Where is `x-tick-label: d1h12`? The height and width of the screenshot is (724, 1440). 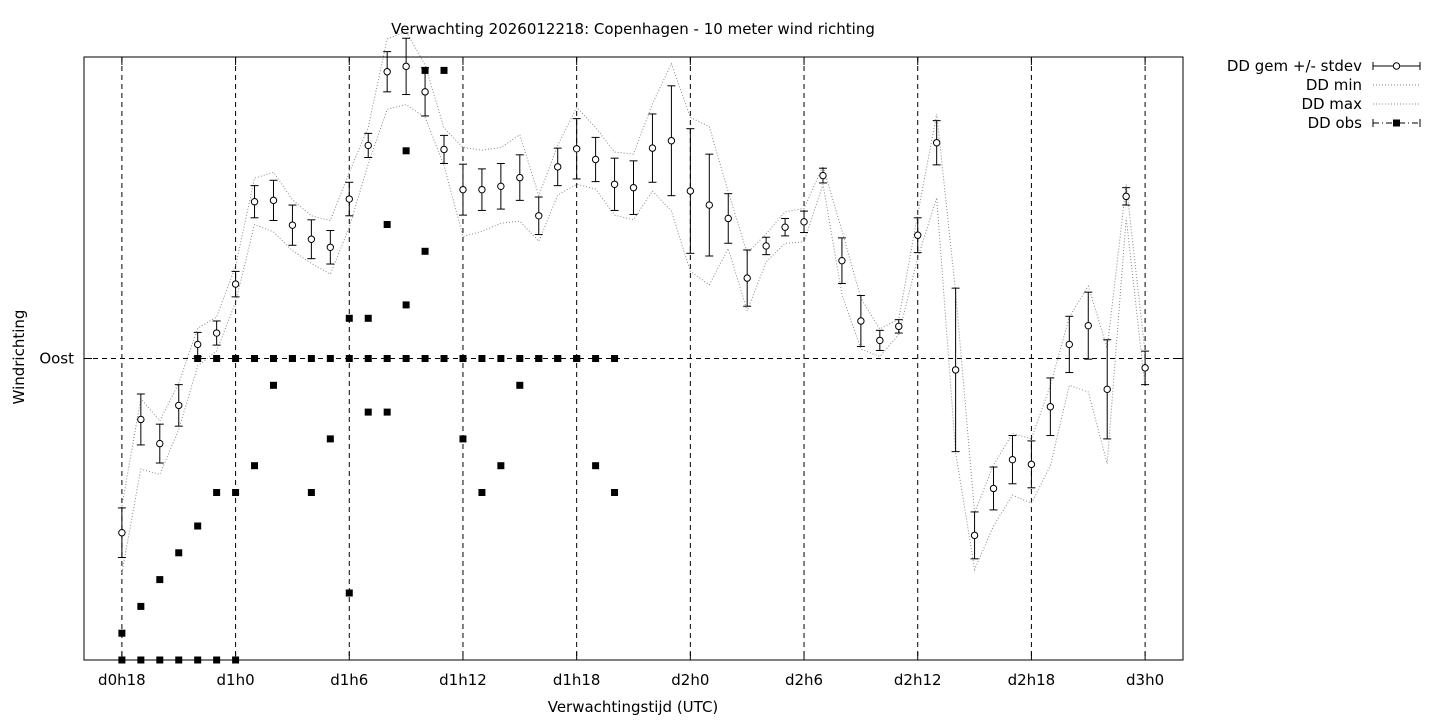 x-tick-label: d1h12 is located at coordinates (463, 680).